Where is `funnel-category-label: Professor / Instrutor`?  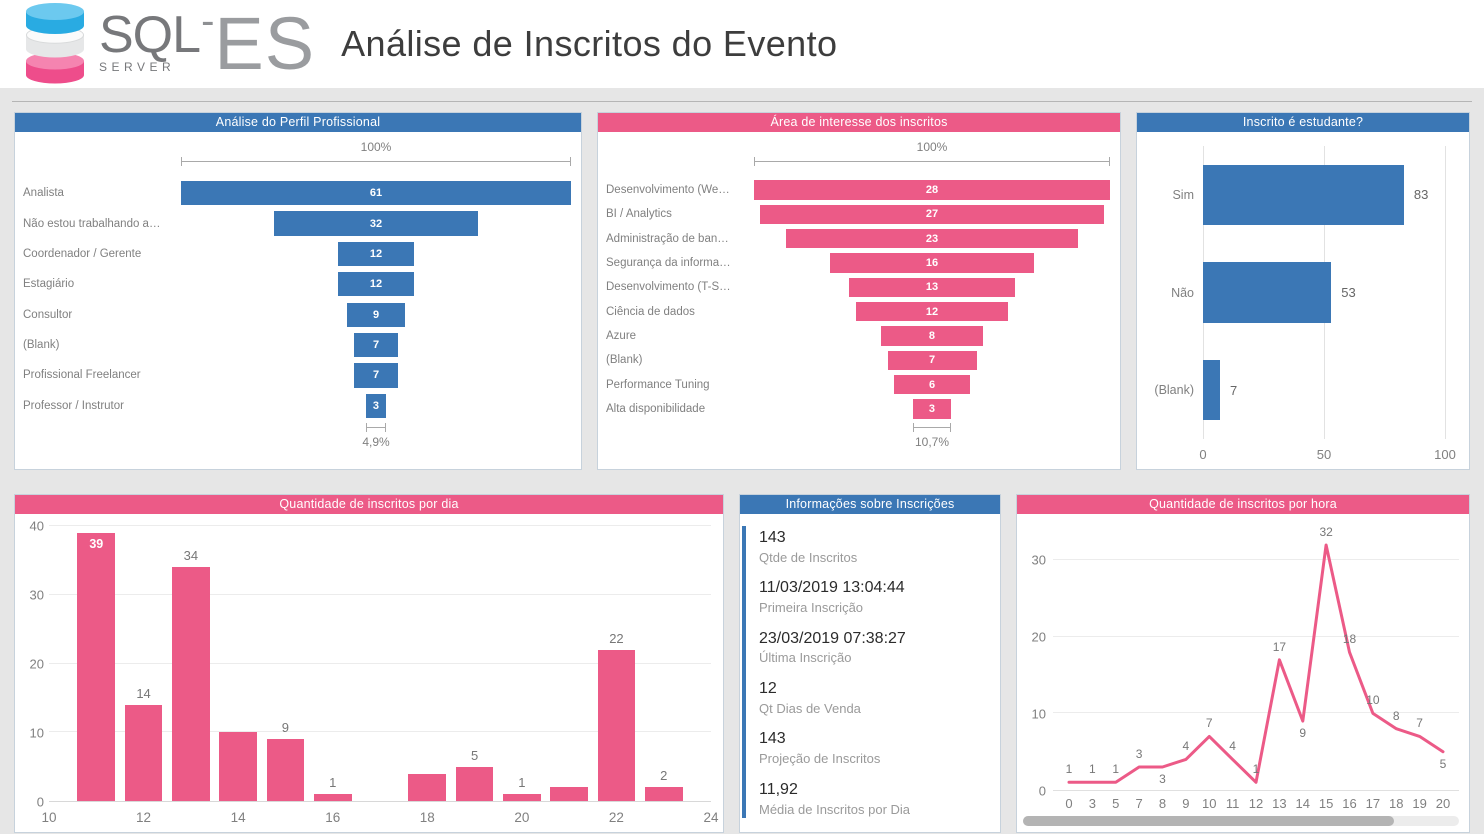 funnel-category-label: Professor / Instrutor is located at coordinates (73, 405).